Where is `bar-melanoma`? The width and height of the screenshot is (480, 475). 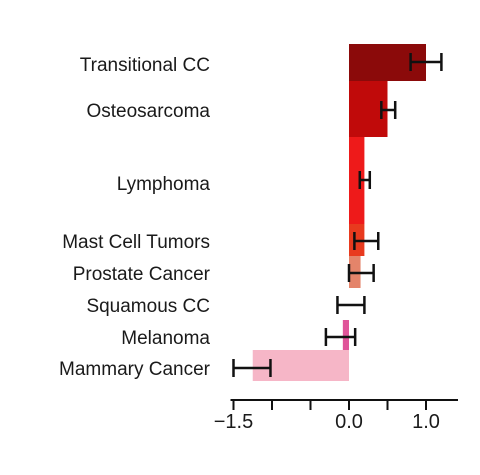
bar-melanoma is located at coordinates (345, 335).